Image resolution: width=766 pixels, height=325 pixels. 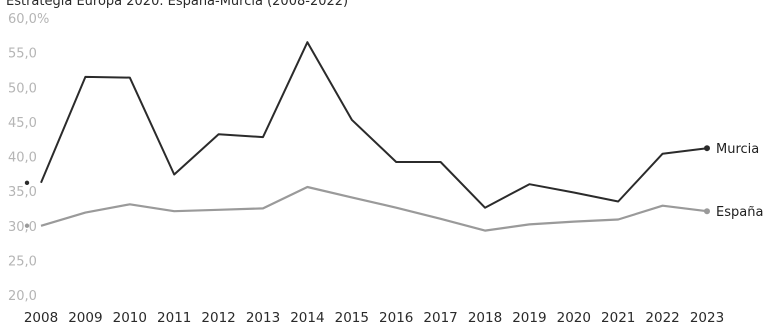 I want to click on series-start-marker-murcia, so click(x=27, y=183).